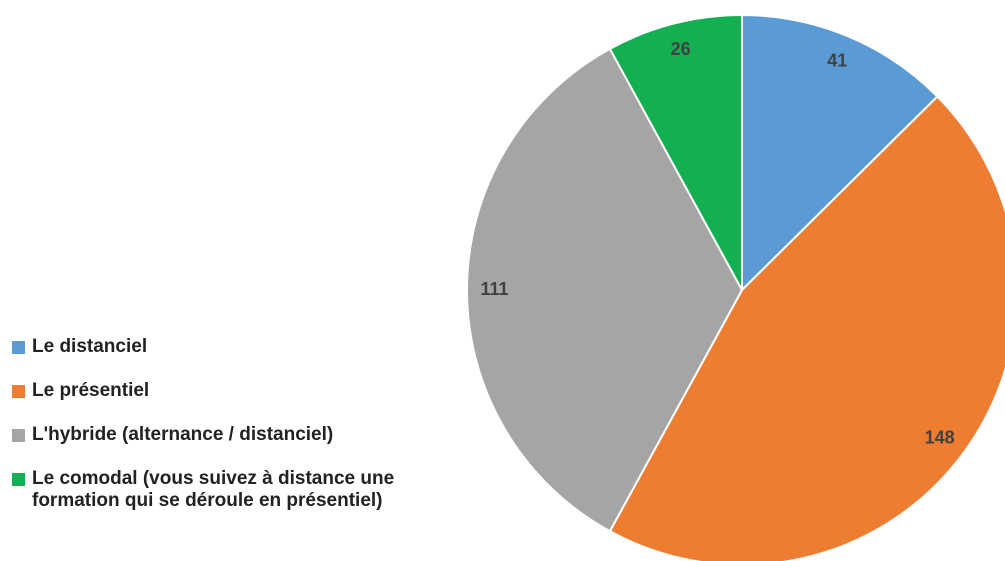 The height and width of the screenshot is (561, 1005). What do you see at coordinates (91, 390) in the screenshot?
I see `legend-label: Le présentiel` at bounding box center [91, 390].